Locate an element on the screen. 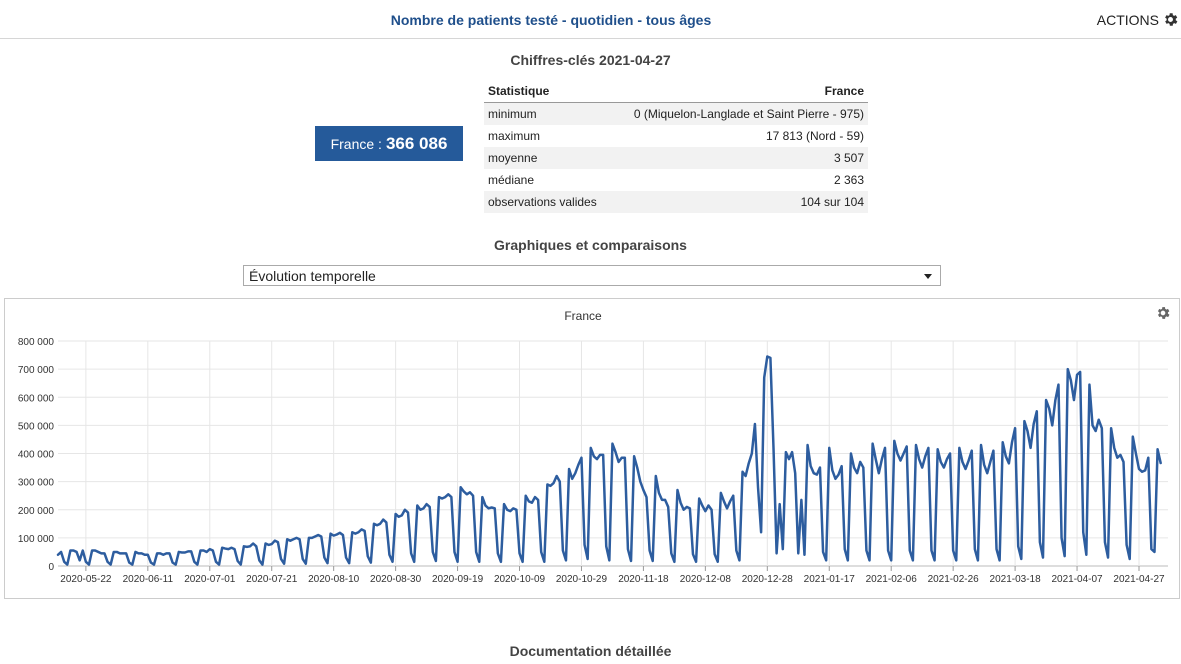 The width and height of the screenshot is (1181, 664). x-tick-label: 2020-06-11 is located at coordinates (148, 579).